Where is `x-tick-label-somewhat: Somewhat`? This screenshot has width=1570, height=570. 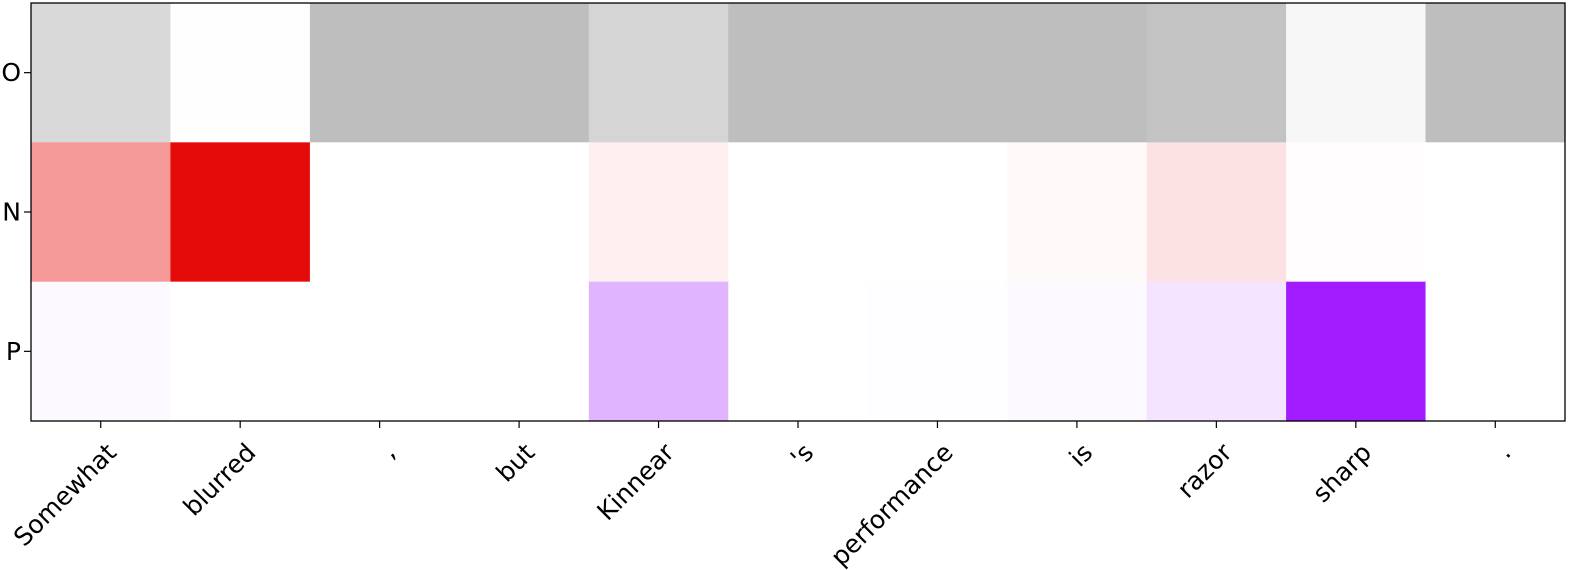
x-tick-label-somewhat: Somewhat is located at coordinates (65, 495).